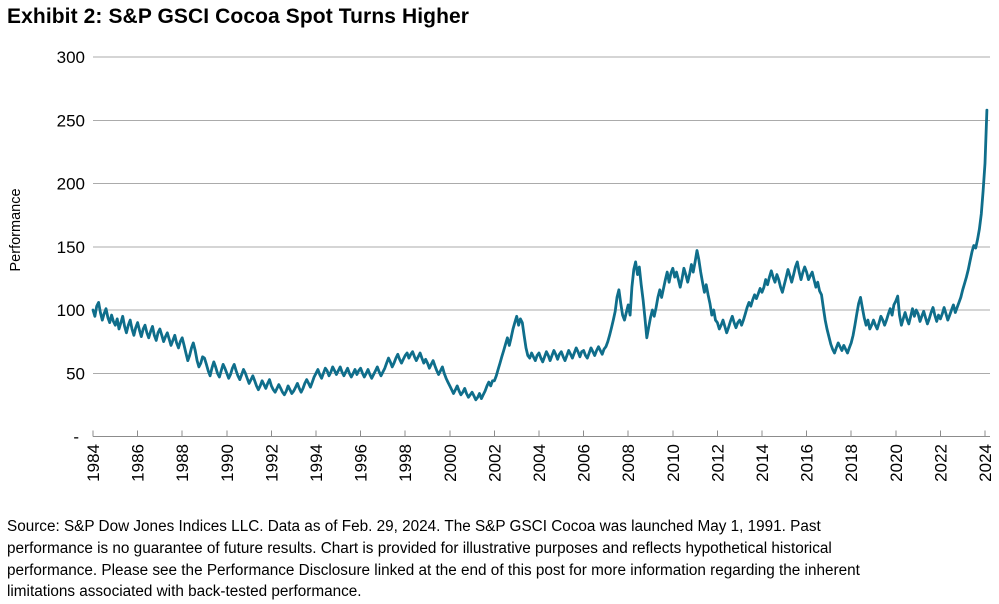  I want to click on y-tick-label: 250, so click(71, 120).